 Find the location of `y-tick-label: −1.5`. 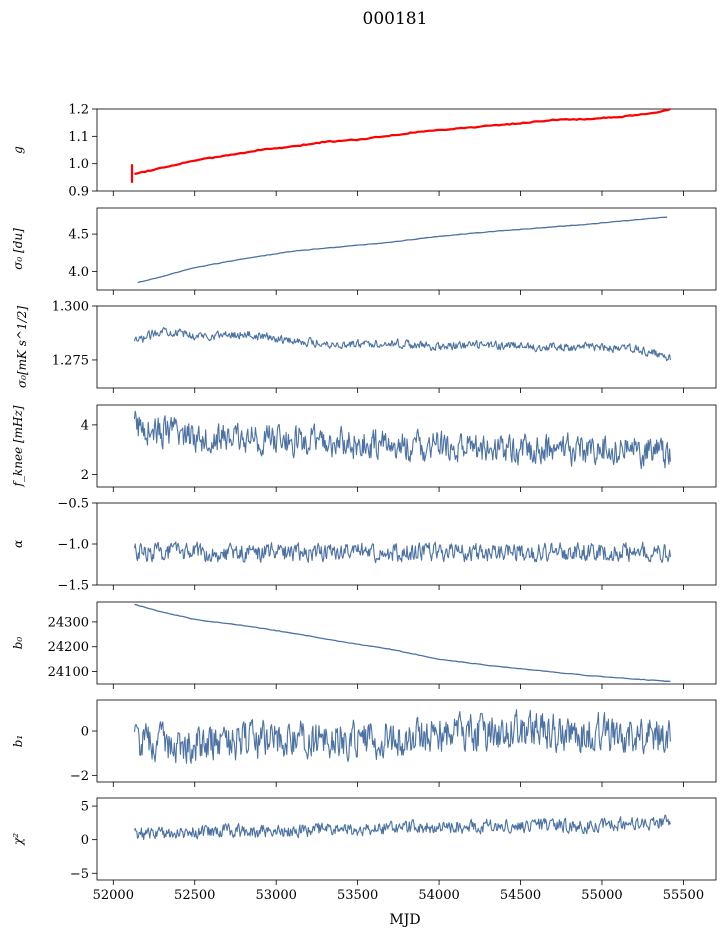

y-tick-label: −1.5 is located at coordinates (73, 586).